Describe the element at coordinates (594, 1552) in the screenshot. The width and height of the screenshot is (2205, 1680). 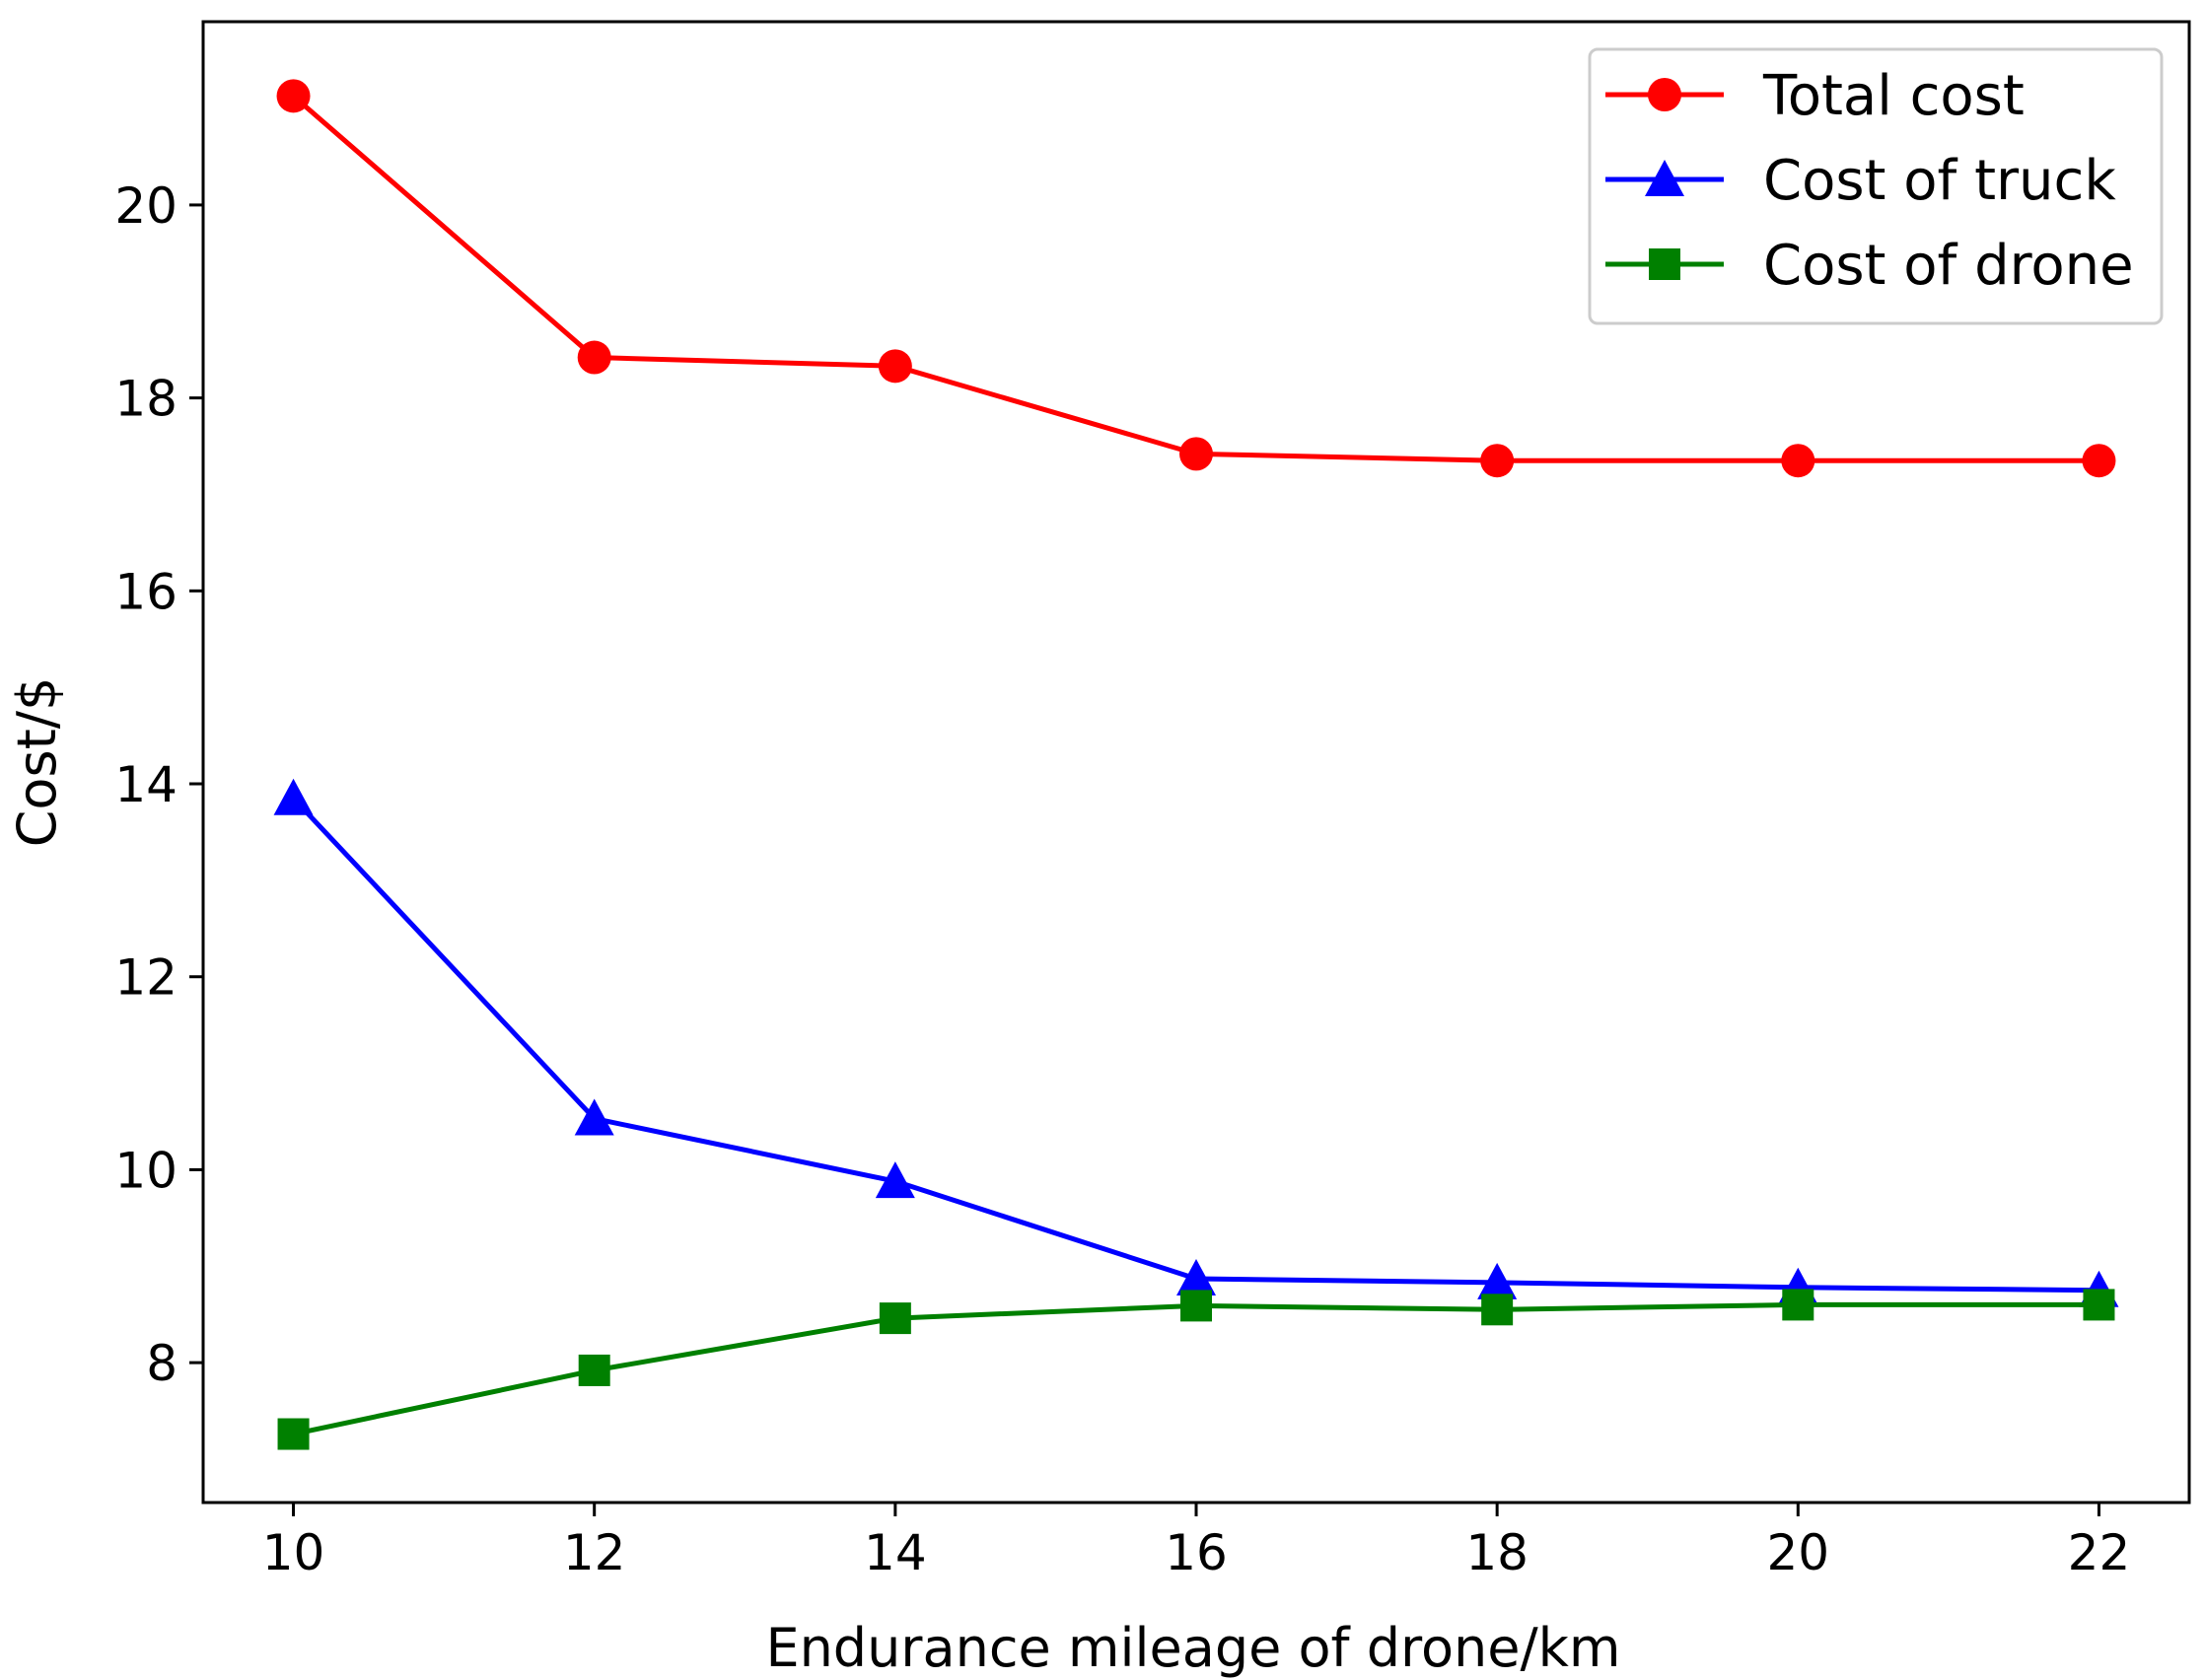
I see `x-tick-label-12: 12` at that location.